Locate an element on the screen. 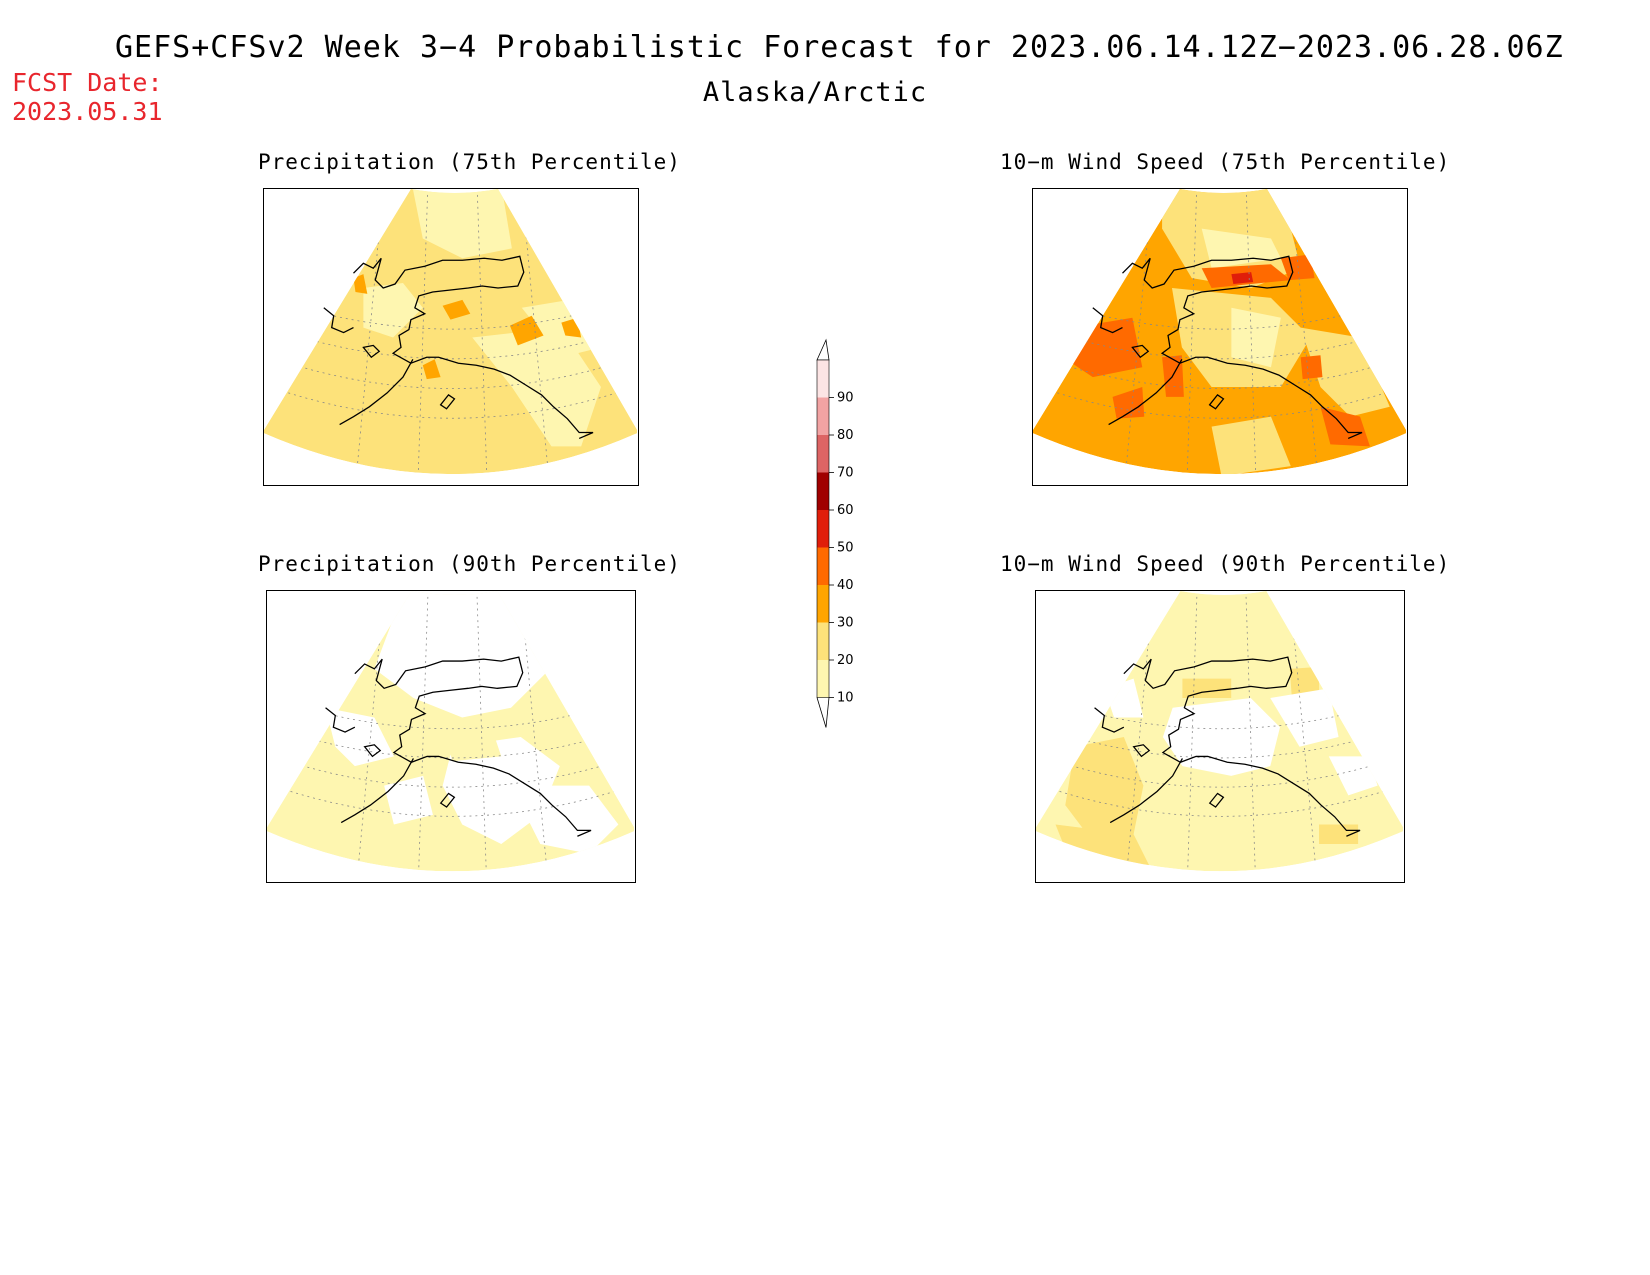  colorbar-tick-label: 90 is located at coordinates (845, 398).